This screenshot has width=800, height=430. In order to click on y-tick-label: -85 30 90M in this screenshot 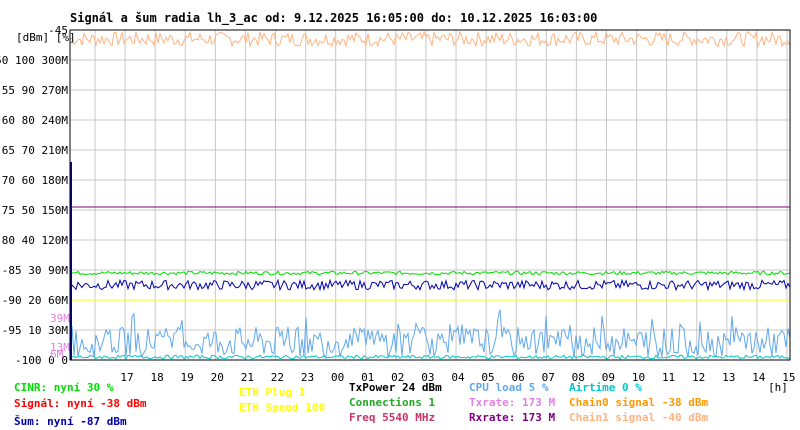, I will do `click(35, 270)`.